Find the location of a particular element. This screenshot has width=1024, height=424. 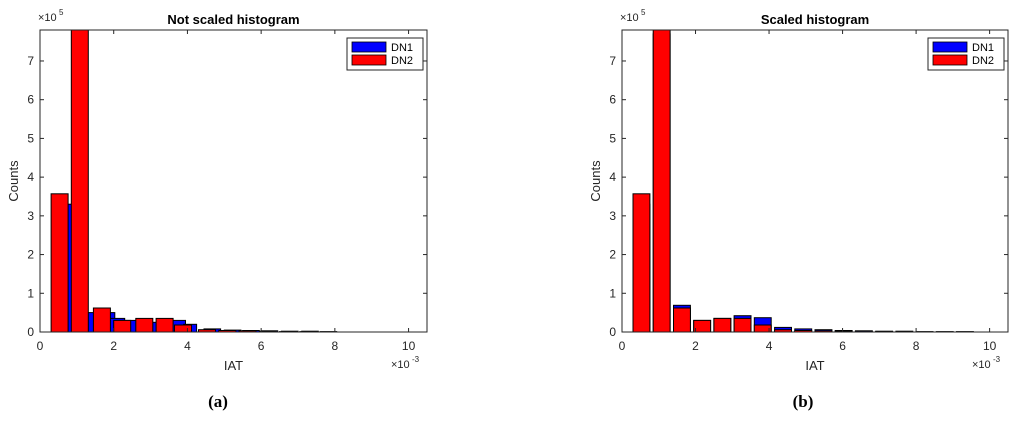

chart-title: Not scaled histogram is located at coordinates (233, 19).